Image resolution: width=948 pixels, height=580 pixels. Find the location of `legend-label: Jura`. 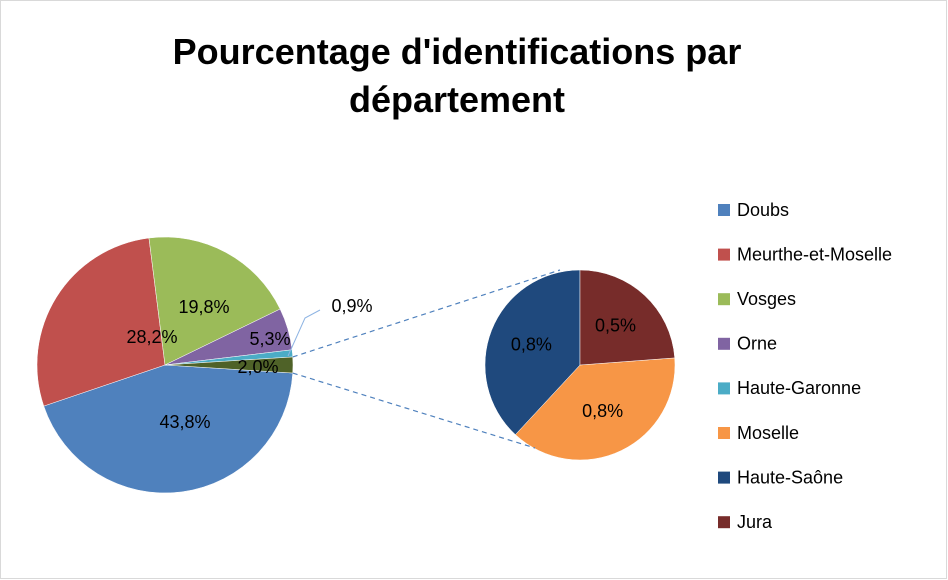

legend-label: Jura is located at coordinates (755, 522).